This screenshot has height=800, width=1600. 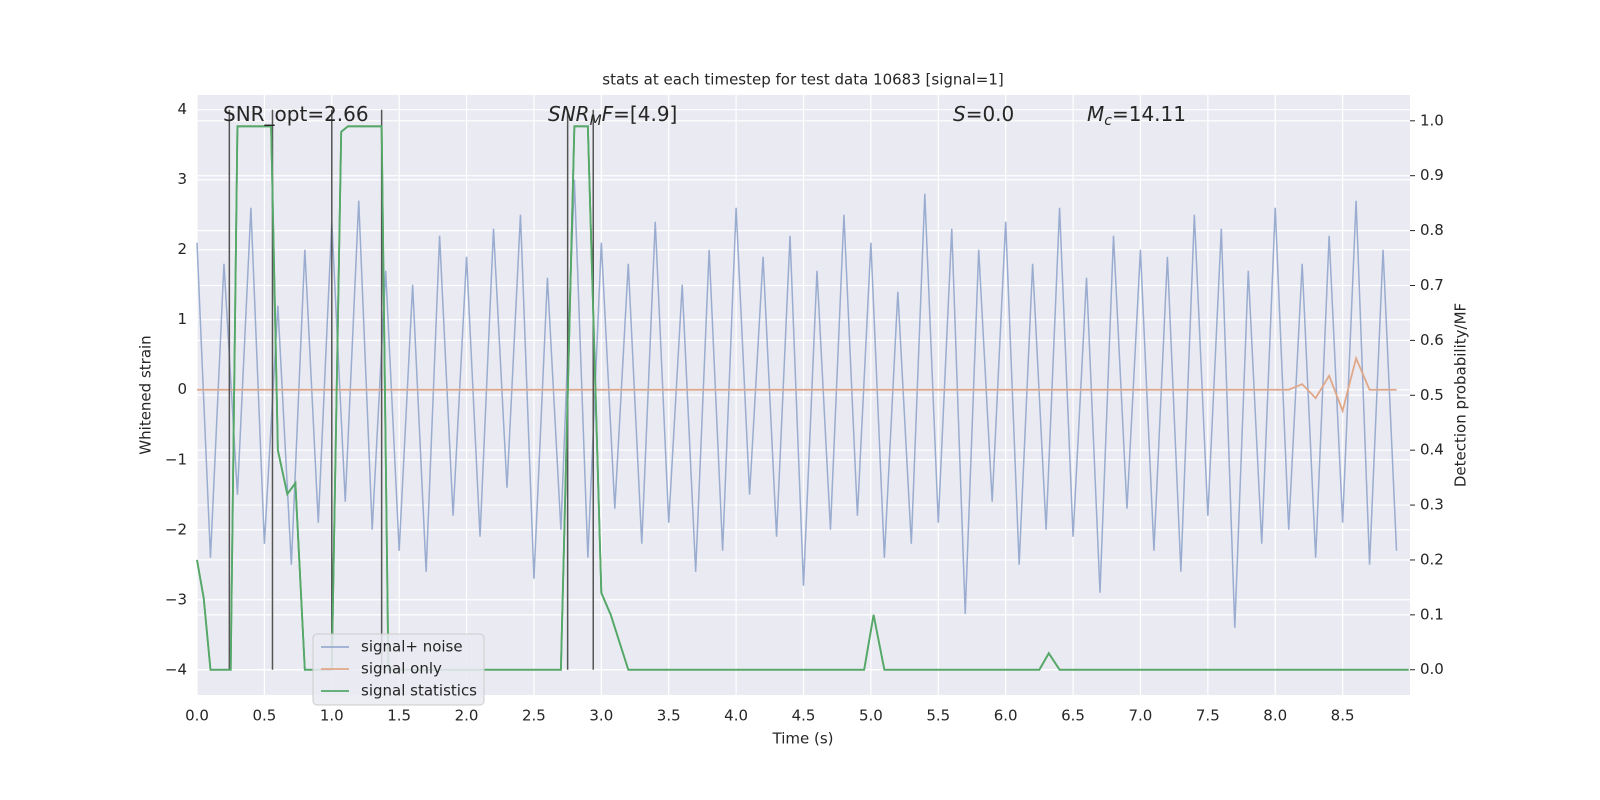 I want to click on y2-tick-label: 0.8, so click(x=1432, y=230).